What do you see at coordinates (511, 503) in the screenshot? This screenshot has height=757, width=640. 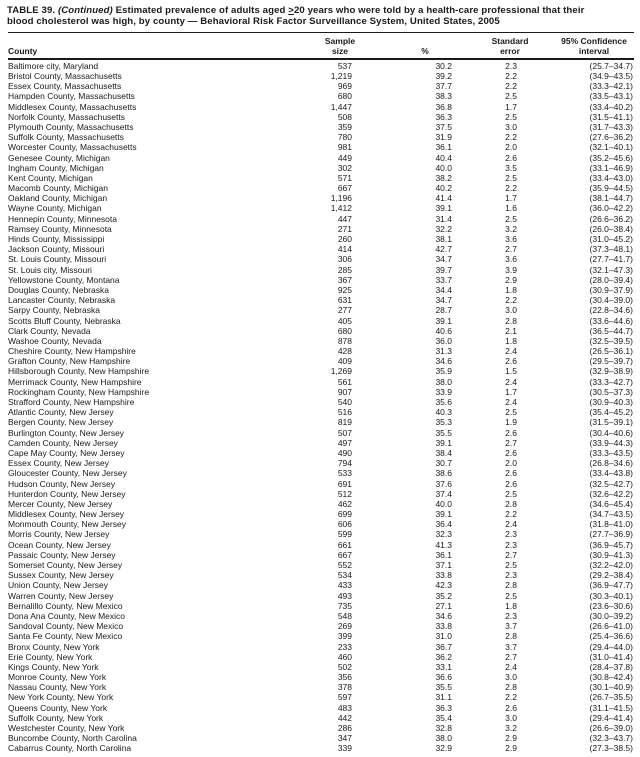 I see `standard-error-cell: 2.8` at bounding box center [511, 503].